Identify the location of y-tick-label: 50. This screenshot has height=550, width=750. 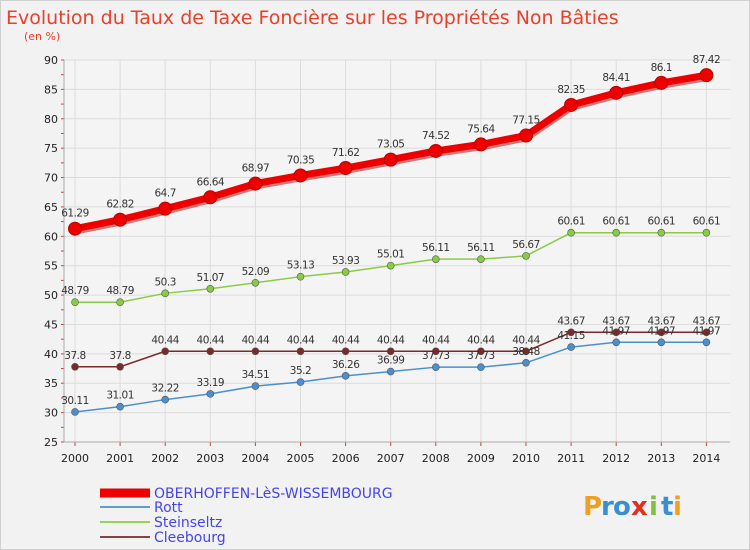
(51, 295).